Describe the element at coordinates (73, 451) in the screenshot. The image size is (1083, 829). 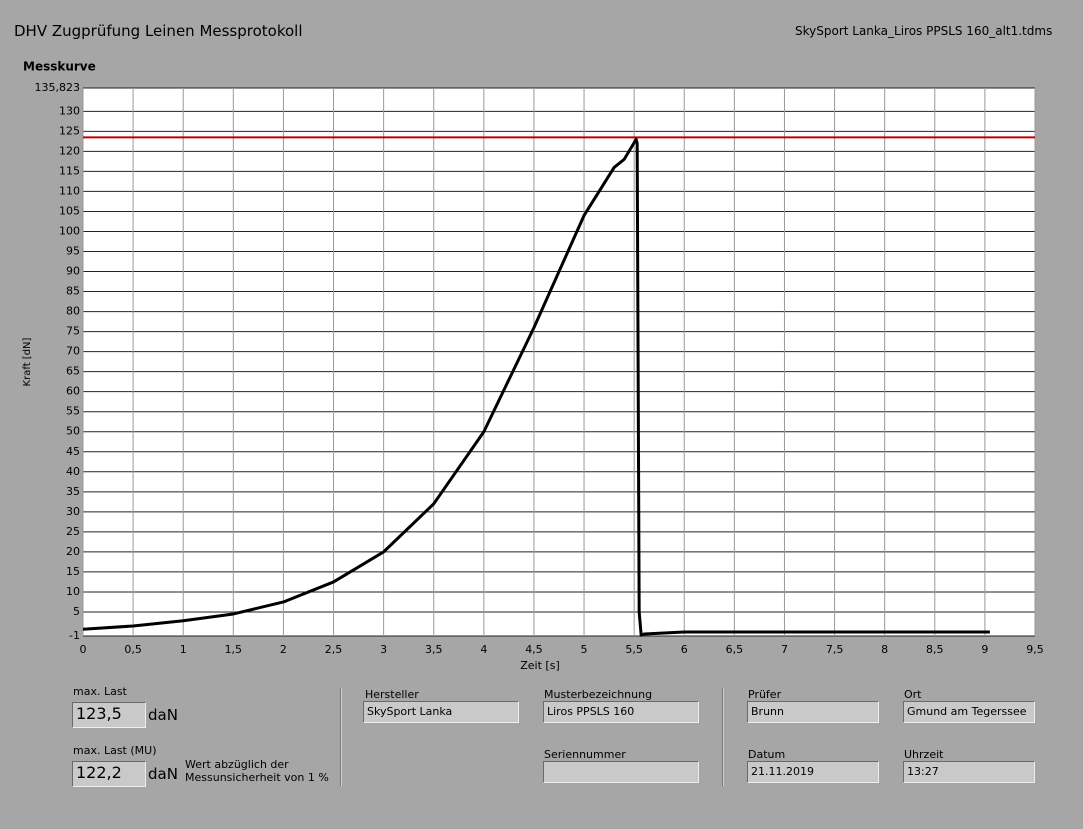
I see `y-tick-label: 45` at that location.